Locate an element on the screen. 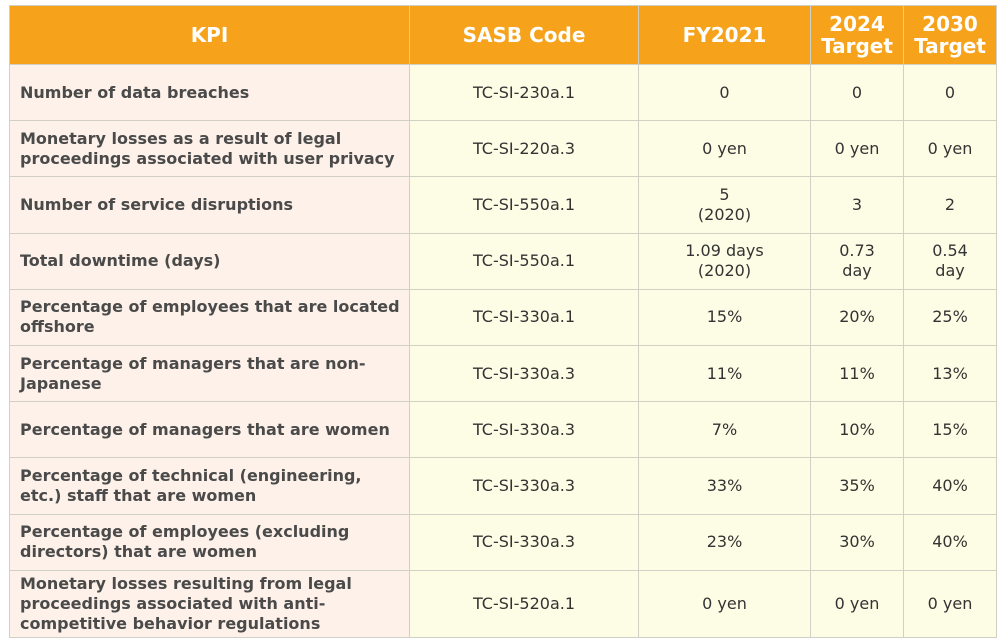 The image size is (1000, 643). target-2030-cell: 0.54 day is located at coordinates (950, 261).